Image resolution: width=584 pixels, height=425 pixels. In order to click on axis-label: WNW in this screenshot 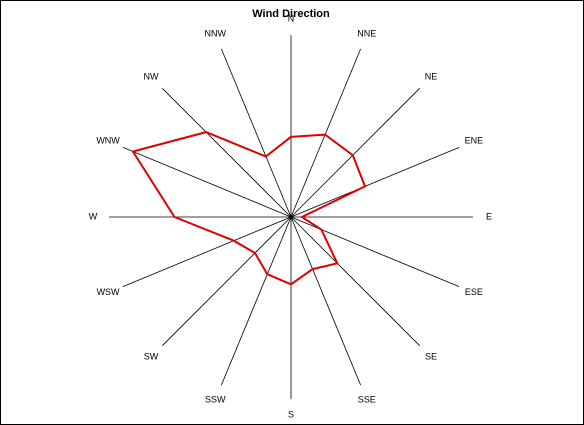, I will do `click(108, 141)`.